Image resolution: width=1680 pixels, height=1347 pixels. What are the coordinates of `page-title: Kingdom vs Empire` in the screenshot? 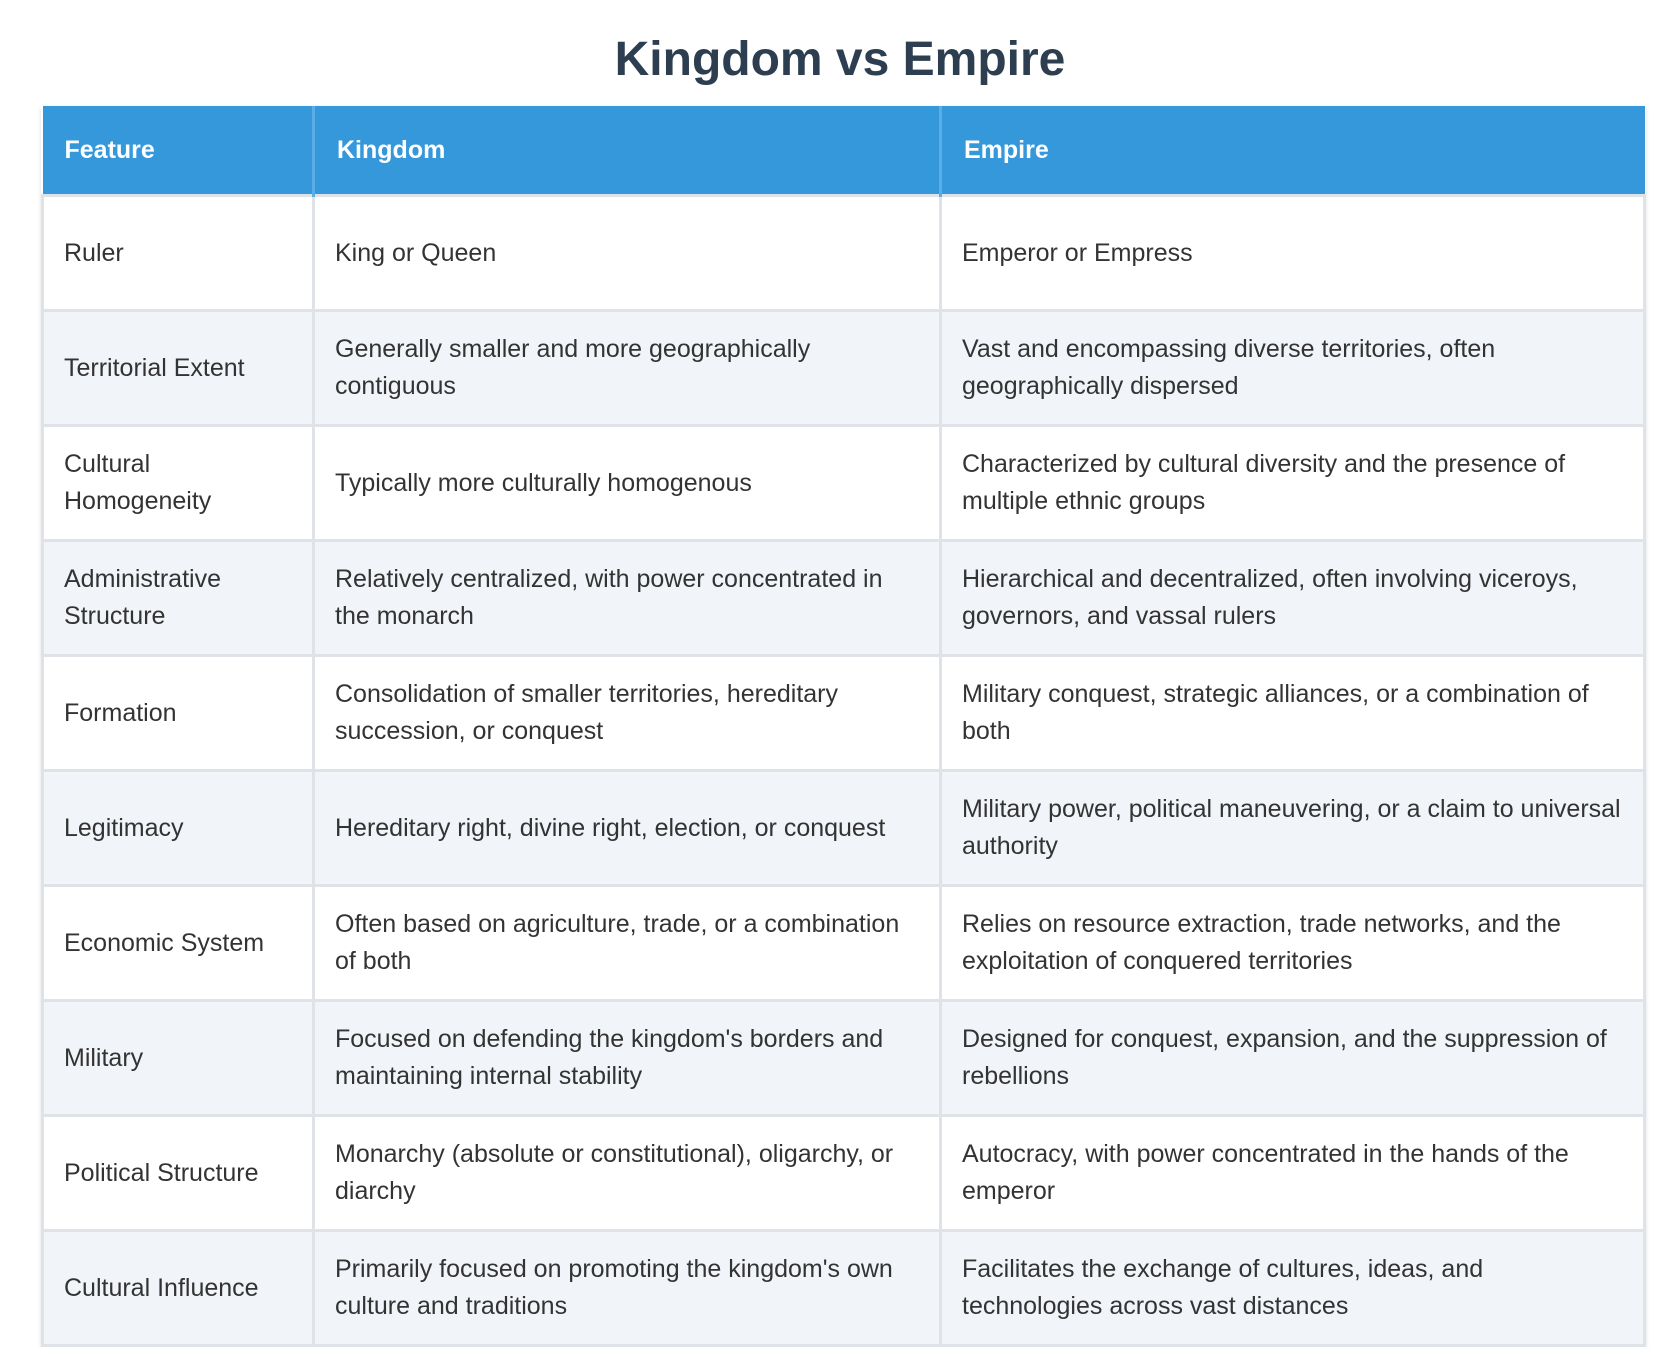 It's located at (840, 59).